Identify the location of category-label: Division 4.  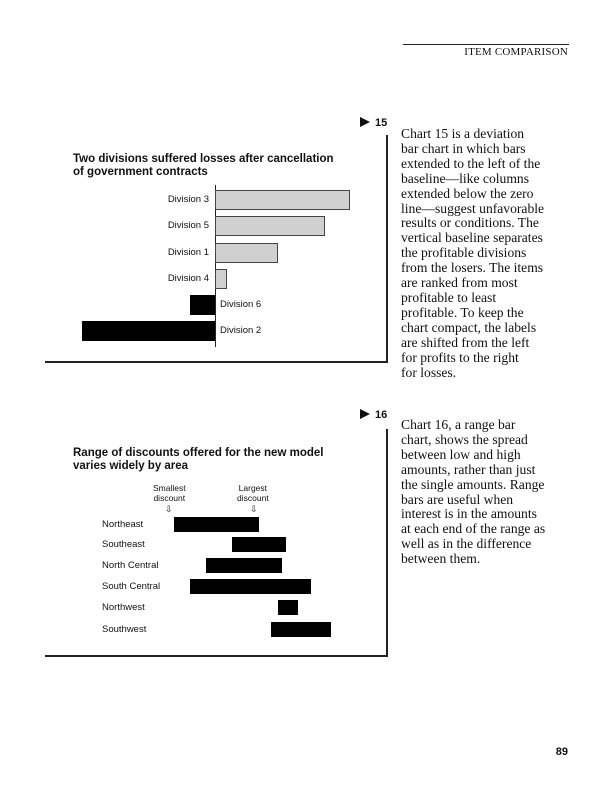
(188, 278).